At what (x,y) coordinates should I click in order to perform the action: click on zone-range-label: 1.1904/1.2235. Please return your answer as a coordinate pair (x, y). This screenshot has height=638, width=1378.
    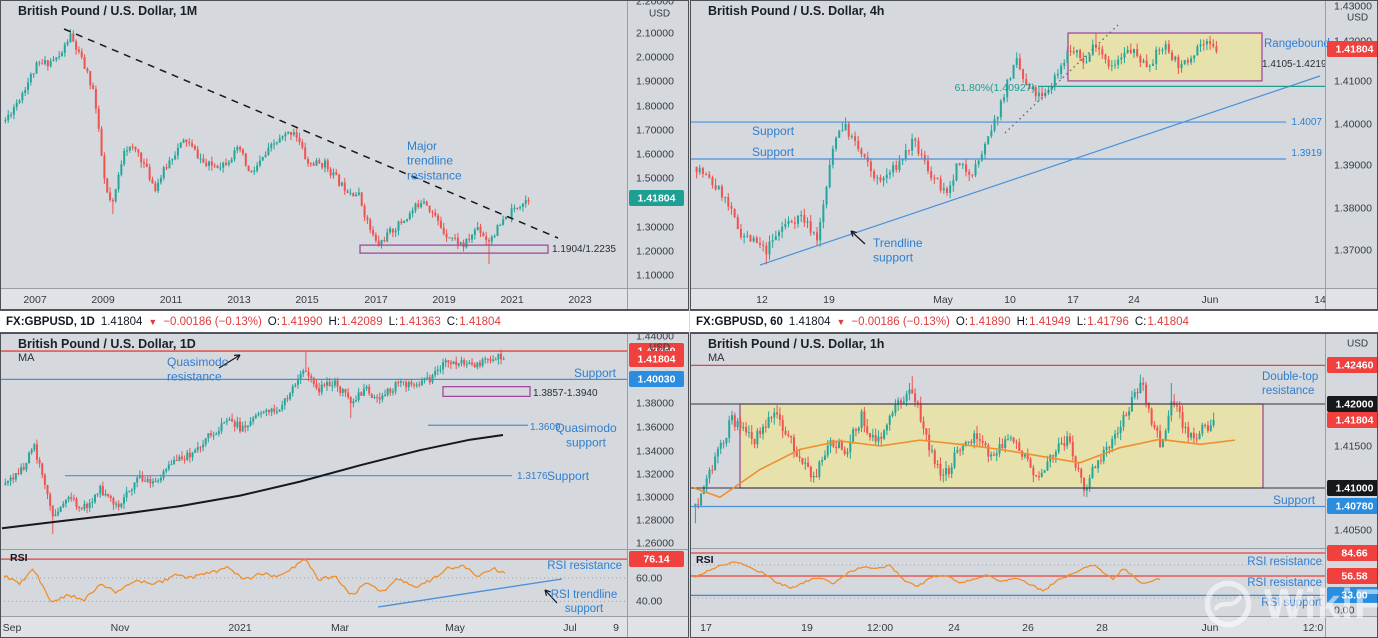
    Looking at the image, I should click on (584, 249).